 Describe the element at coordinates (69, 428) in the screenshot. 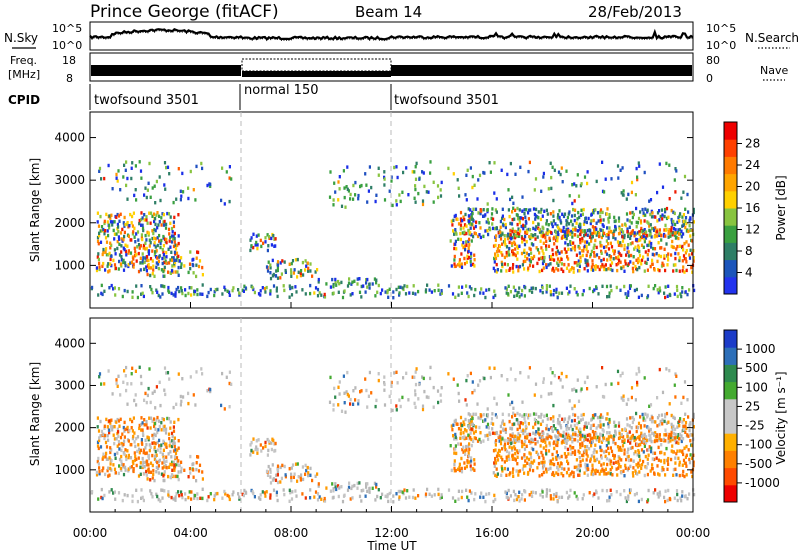

I see `y-tick-label: 2000` at that location.